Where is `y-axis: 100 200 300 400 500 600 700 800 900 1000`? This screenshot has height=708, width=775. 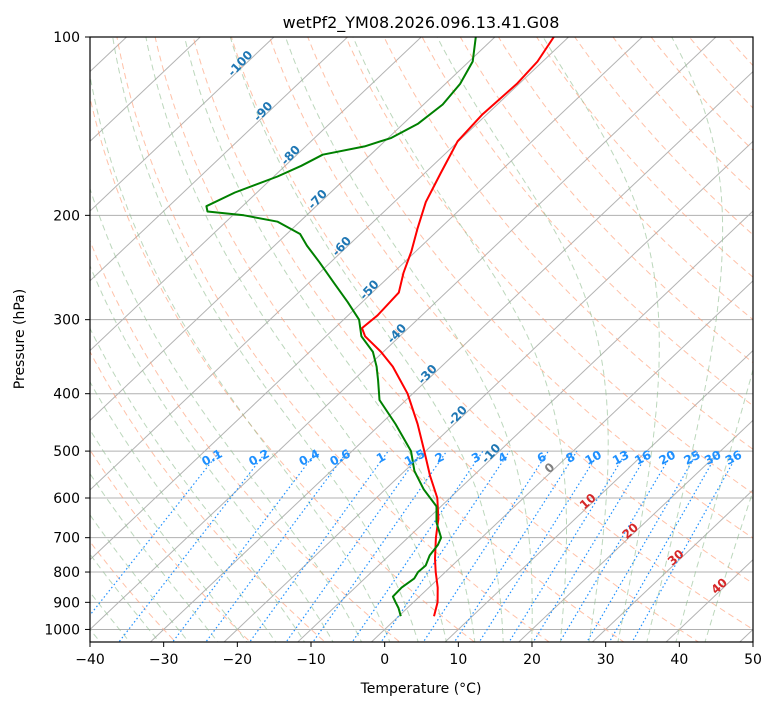 y-axis: 100 200 300 400 500 600 700 800 900 1000 is located at coordinates (67, 334).